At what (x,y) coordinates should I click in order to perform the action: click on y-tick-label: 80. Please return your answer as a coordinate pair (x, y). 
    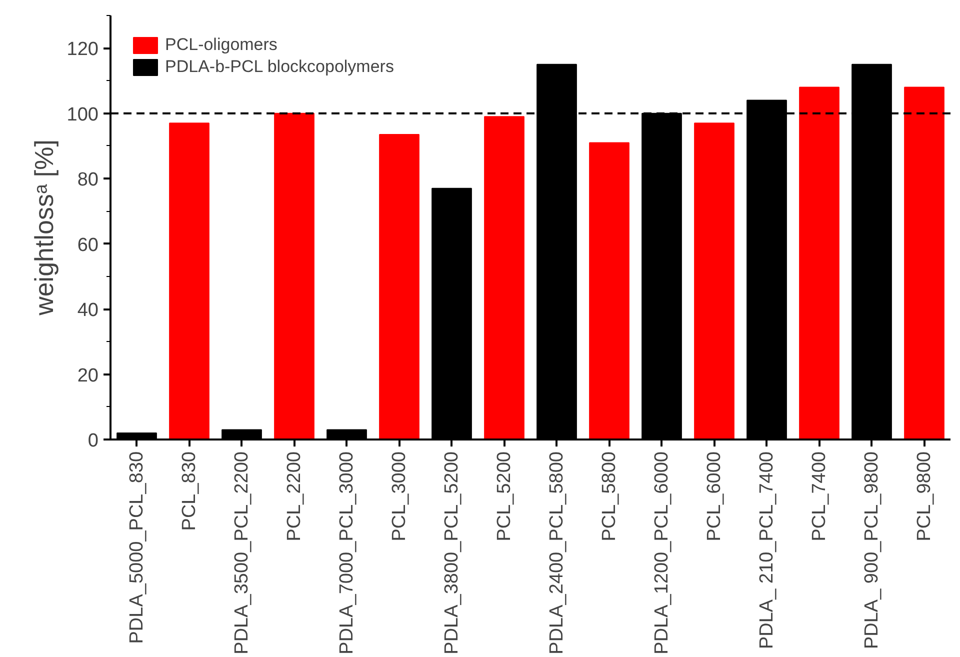
    Looking at the image, I should click on (88, 180).